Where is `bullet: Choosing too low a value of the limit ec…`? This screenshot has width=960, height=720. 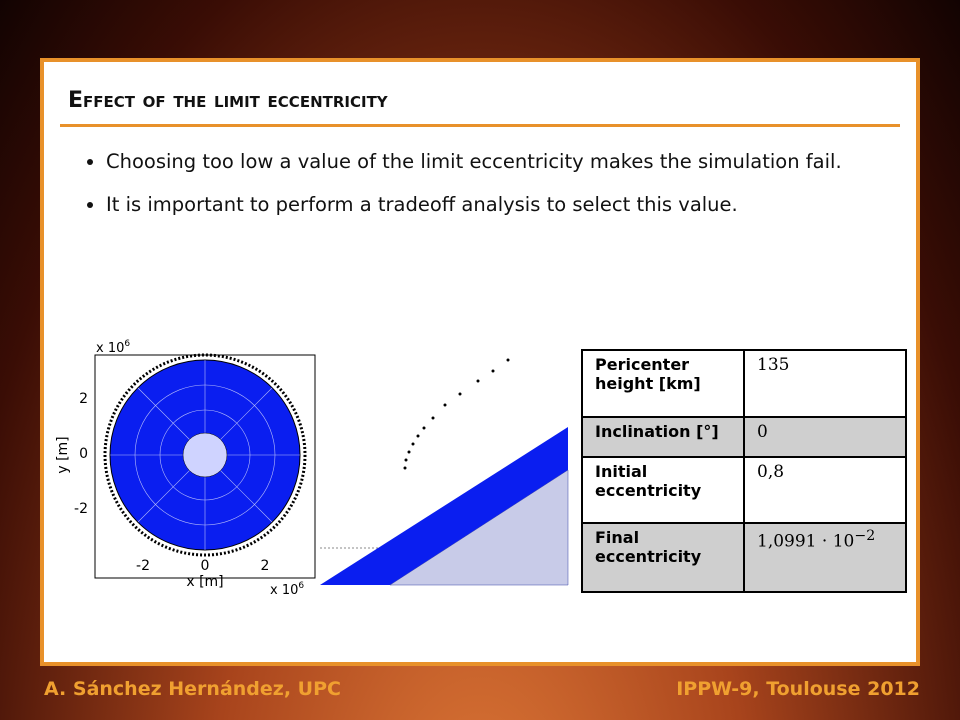 bullet: Choosing too low a value of the limit ec… is located at coordinates (516, 161).